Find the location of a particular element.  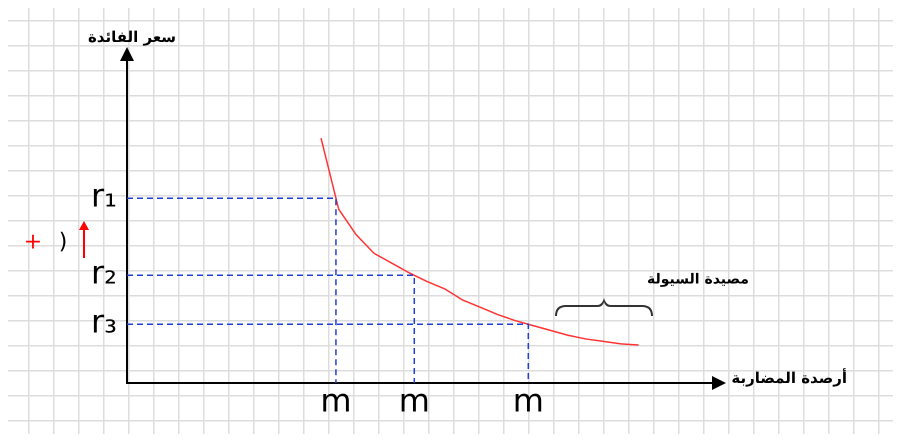

ref-line-label: r₁ is located at coordinates (104, 195).